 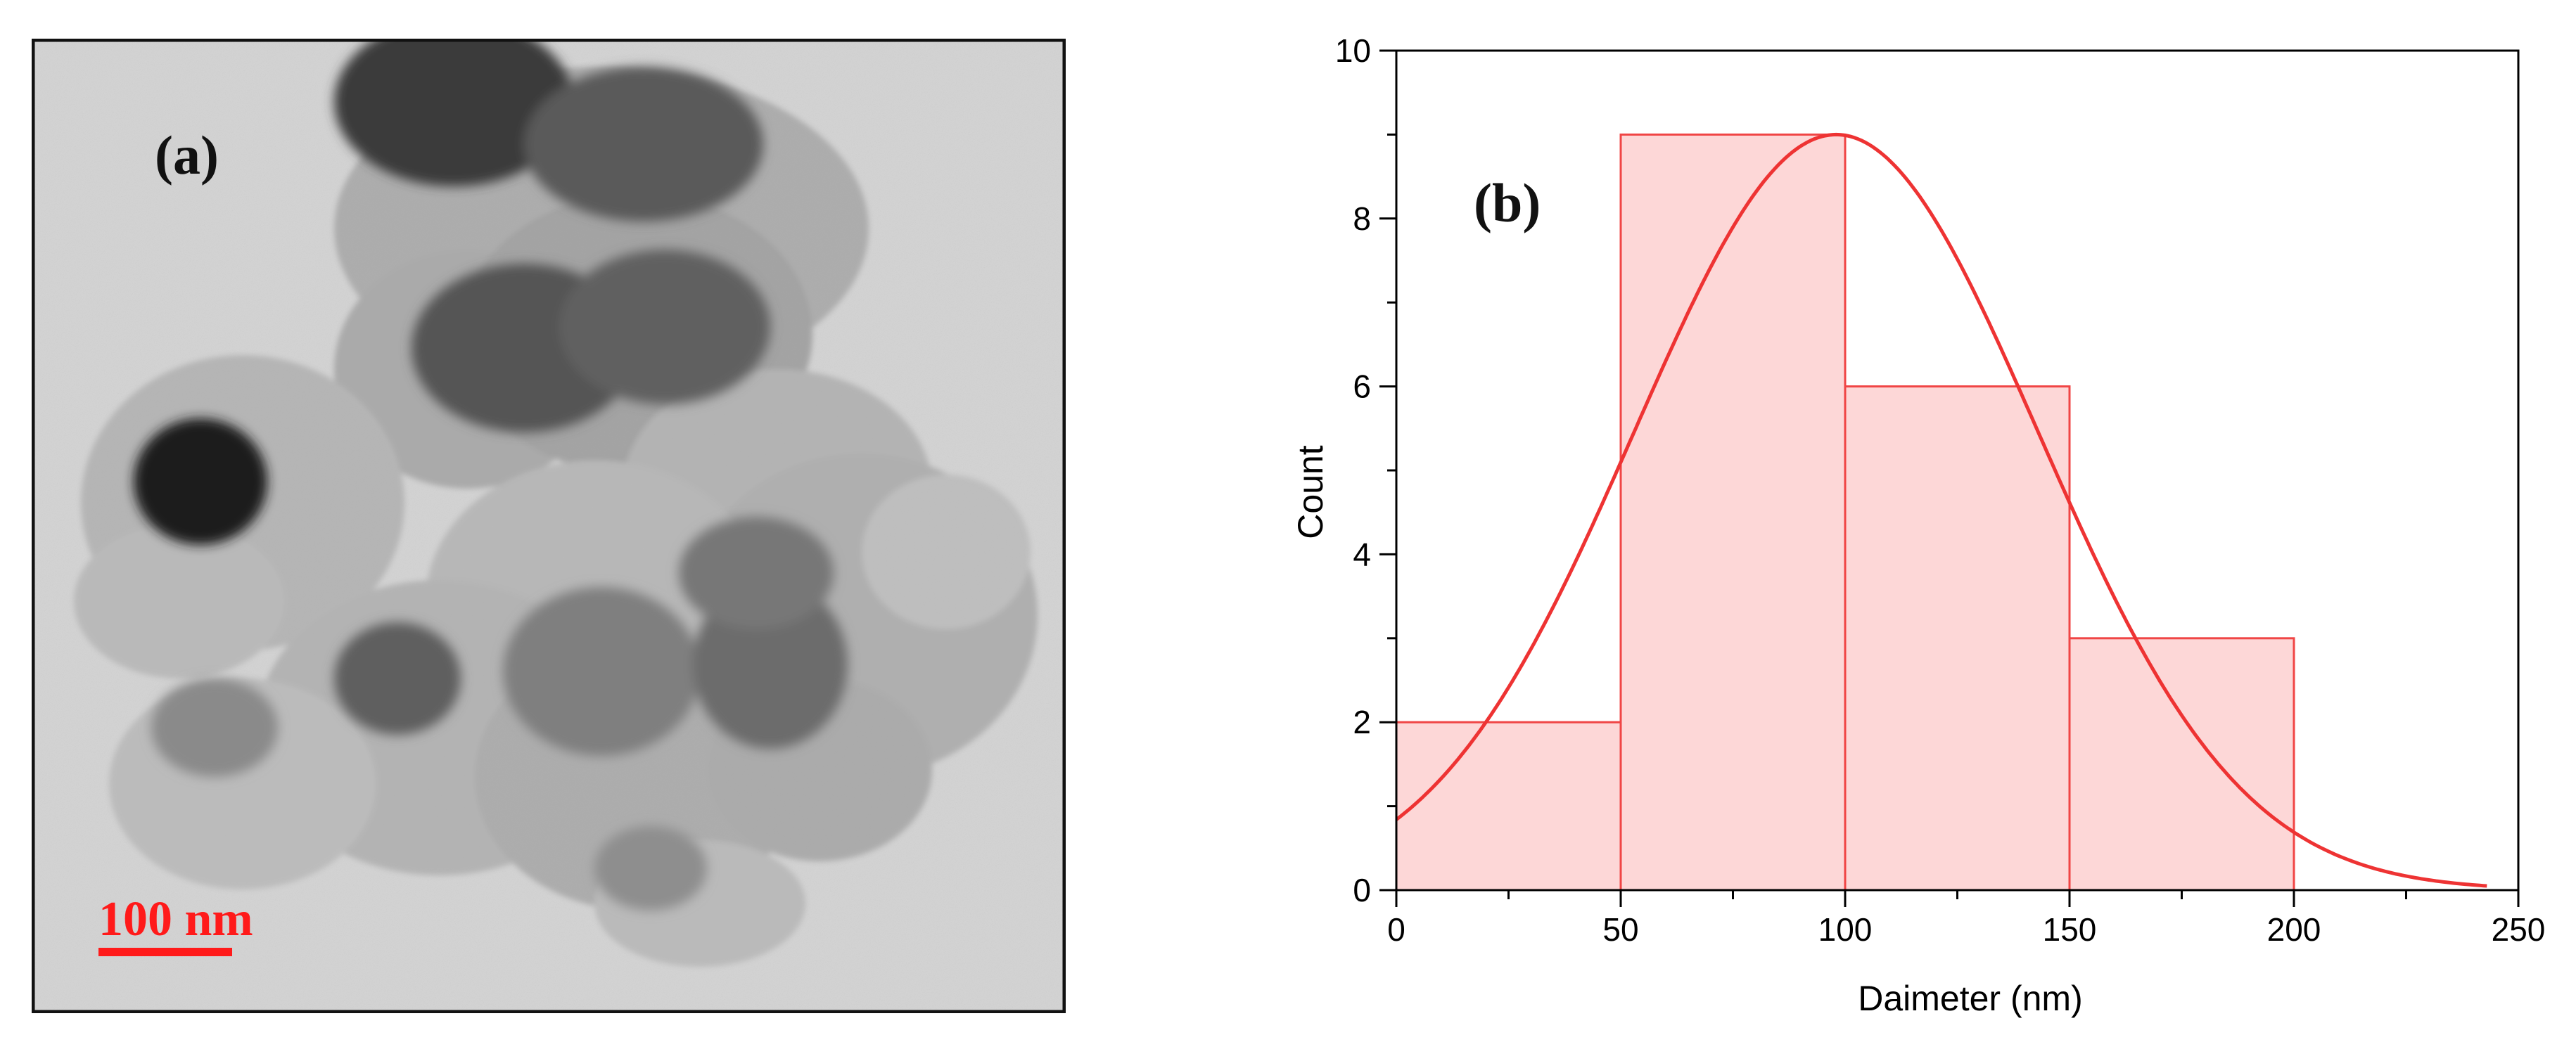 I want to click on y-axis-label: Count, so click(x=1310, y=492).